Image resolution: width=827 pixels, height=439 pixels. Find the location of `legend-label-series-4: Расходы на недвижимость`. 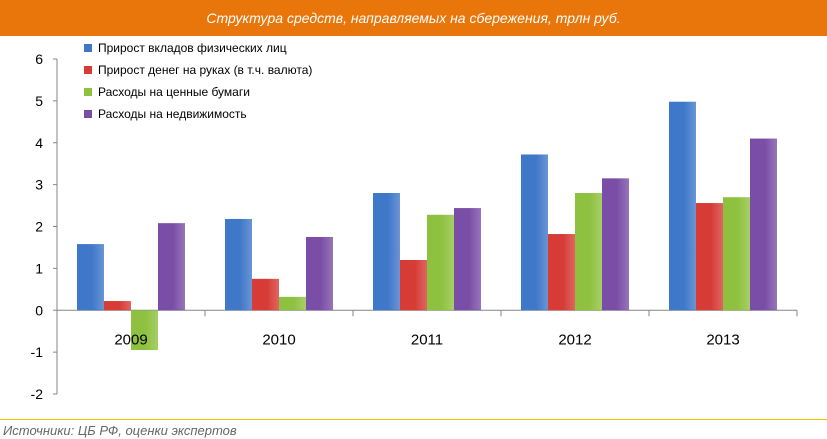

legend-label-series-4: Расходы на недвижимость is located at coordinates (172, 114).